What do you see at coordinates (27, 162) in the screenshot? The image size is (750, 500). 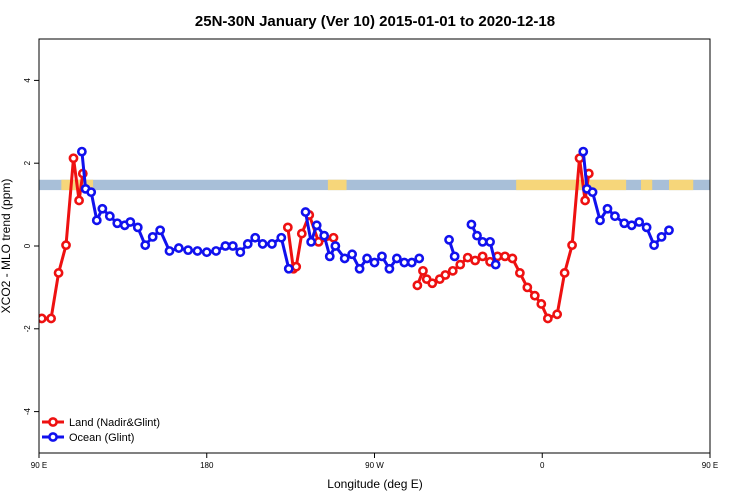 I see `y-tick-label: 2` at bounding box center [27, 162].